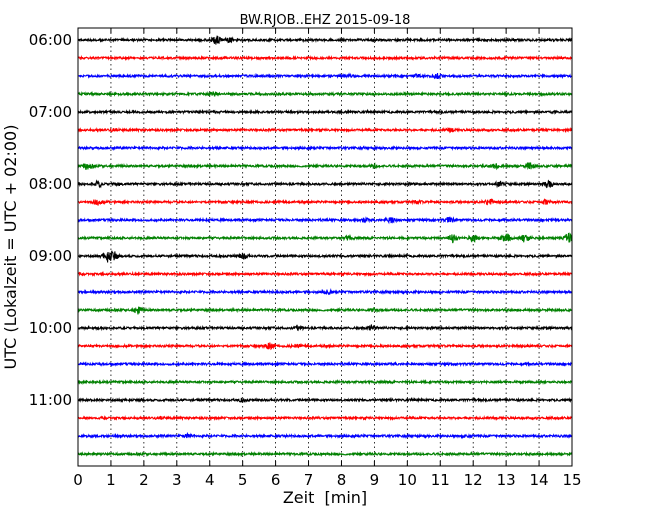 This screenshot has height=520, width=650. What do you see at coordinates (50, 112) in the screenshot?
I see `y-tick-label: 07:00` at bounding box center [50, 112].